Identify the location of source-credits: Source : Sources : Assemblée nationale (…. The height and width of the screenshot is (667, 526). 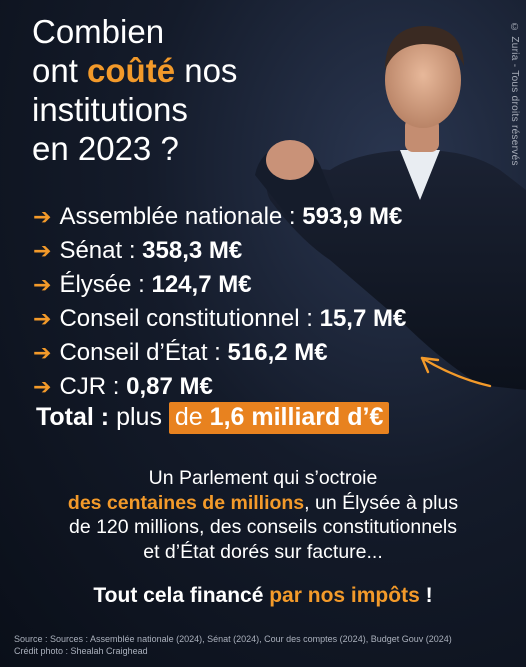
(233, 645).